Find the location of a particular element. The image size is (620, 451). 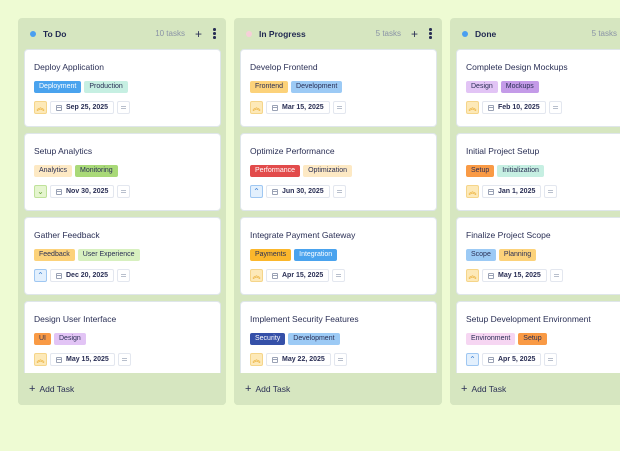

plus-icon: + is located at coordinates (32, 388).